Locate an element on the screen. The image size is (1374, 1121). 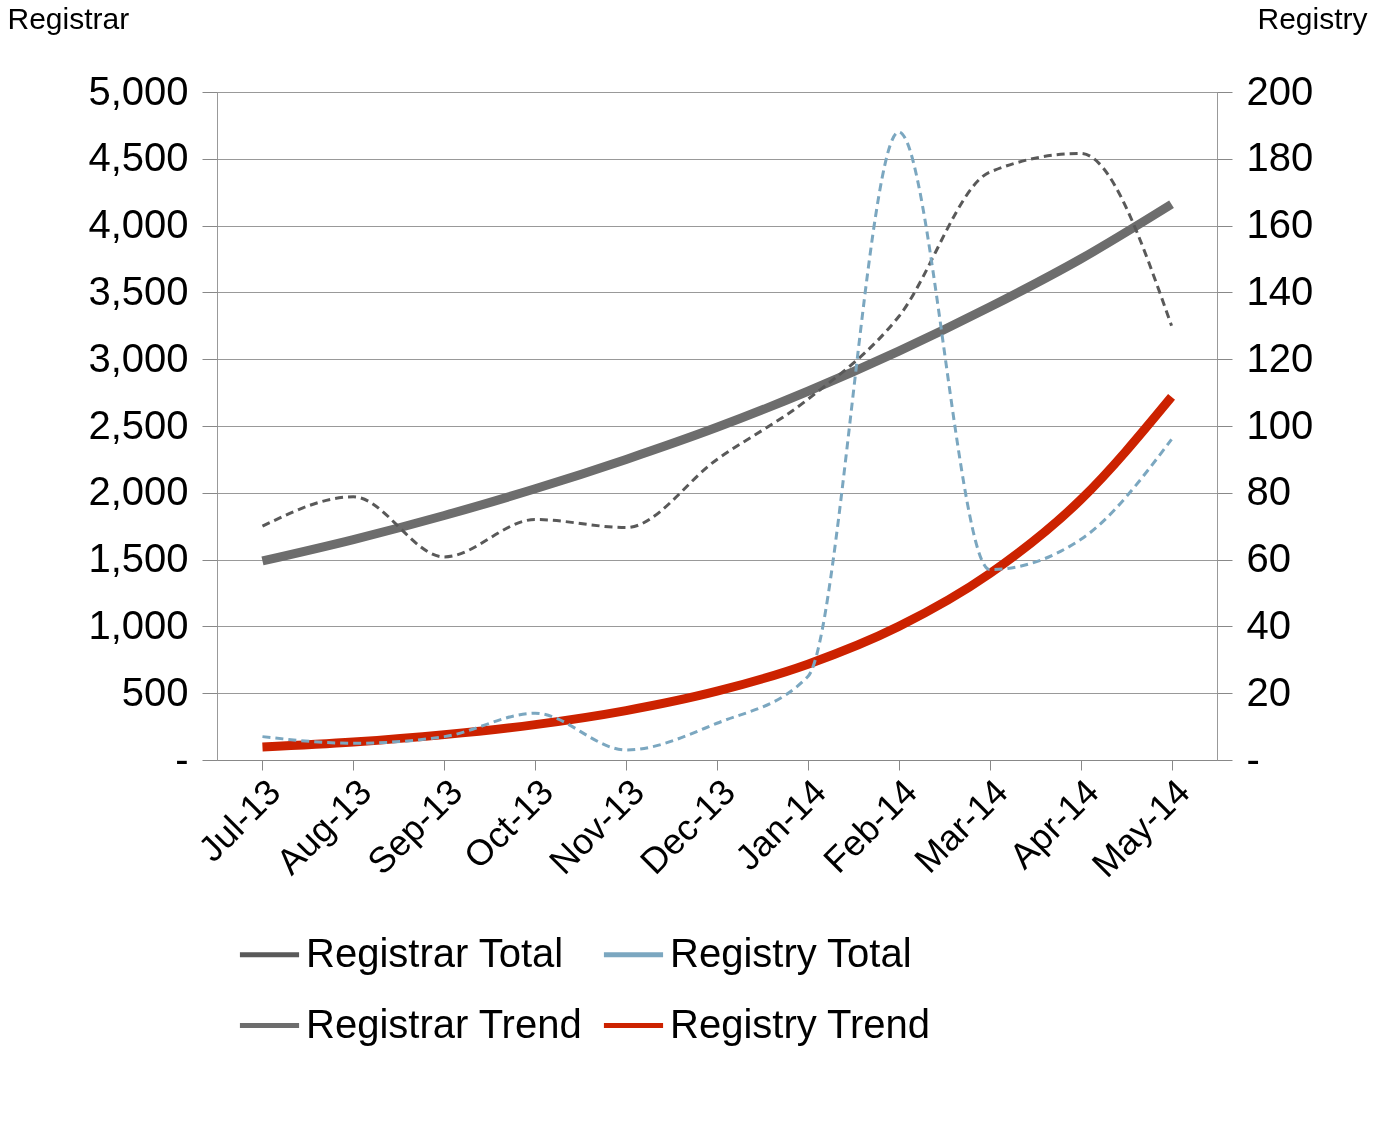
y2-tick-label: 20 is located at coordinates (1268, 691).